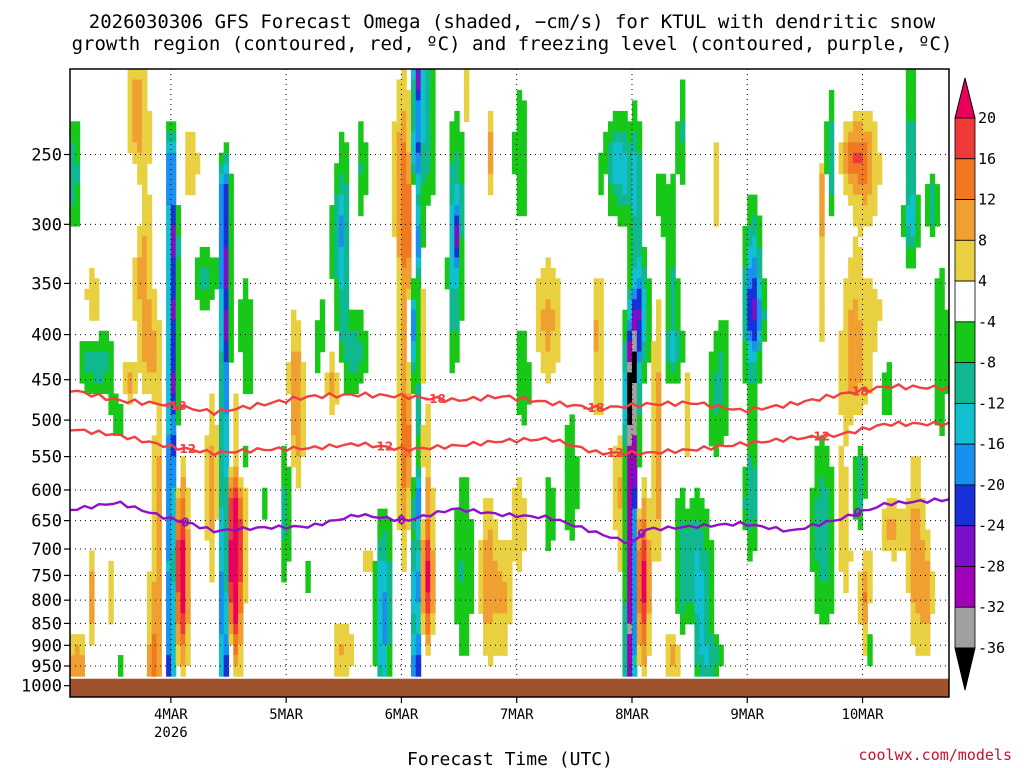 This screenshot has width=1024, height=768. I want to click on y-tick-label: 500, so click(46, 421).